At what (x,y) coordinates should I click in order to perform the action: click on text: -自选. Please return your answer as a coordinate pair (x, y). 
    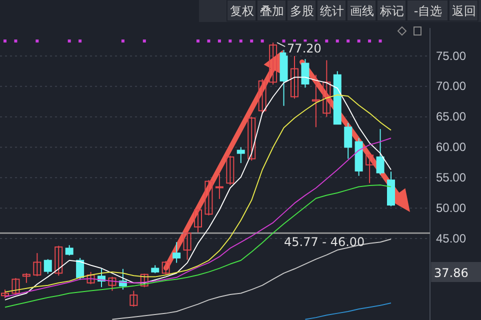
    Looking at the image, I should click on (428, 11).